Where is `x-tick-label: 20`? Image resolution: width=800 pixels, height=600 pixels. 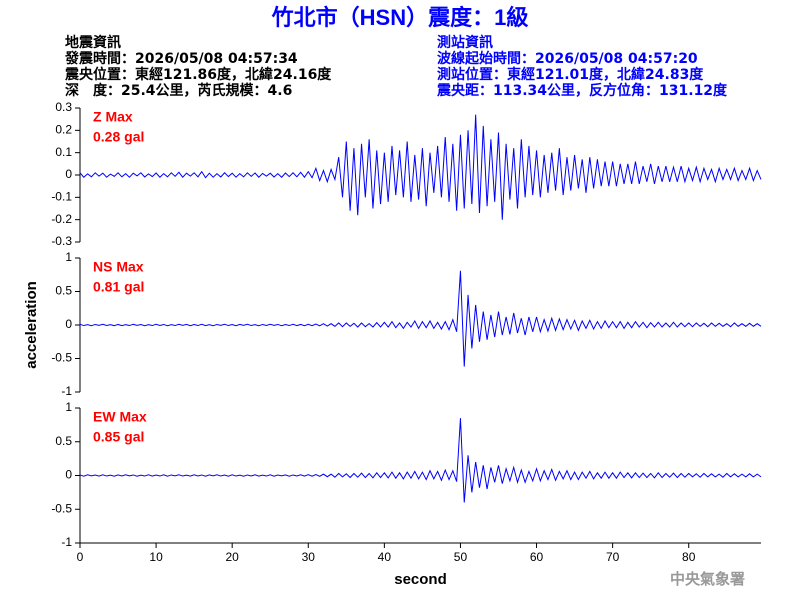 x-tick-label: 20 is located at coordinates (232, 557).